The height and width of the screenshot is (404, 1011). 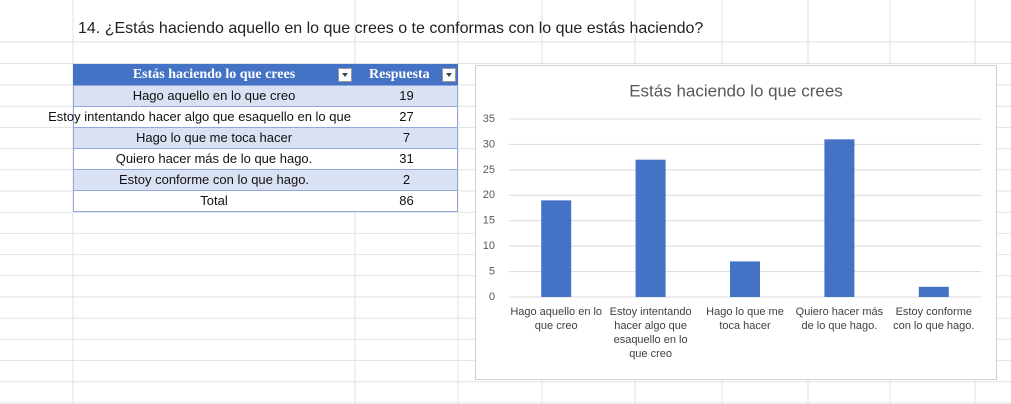 I want to click on x-tick-label: Estoy conforme con lo que hago., so click(x=934, y=319).